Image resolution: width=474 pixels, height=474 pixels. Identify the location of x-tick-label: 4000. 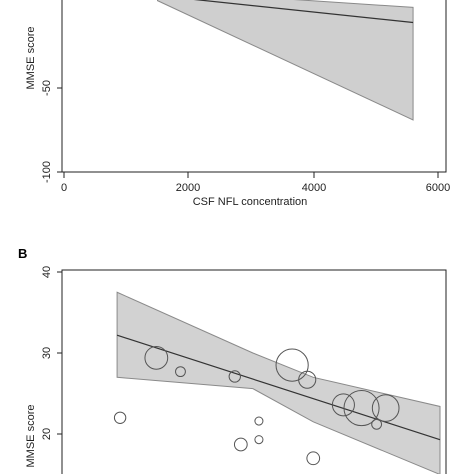
(314, 188).